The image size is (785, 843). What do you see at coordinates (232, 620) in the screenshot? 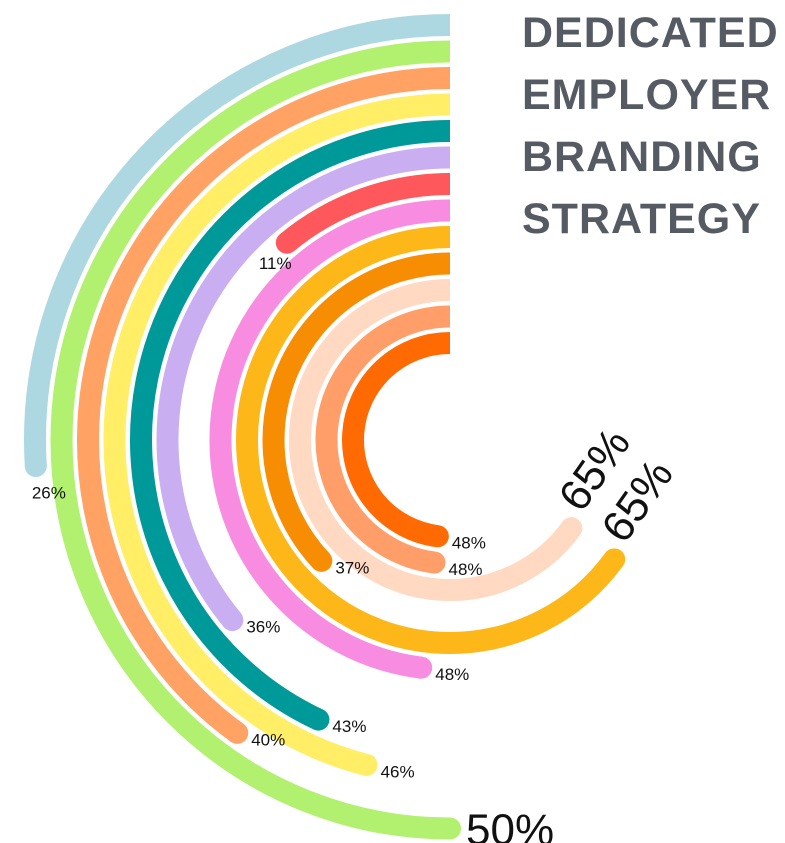
I see `bar-6-end-cap` at bounding box center [232, 620].